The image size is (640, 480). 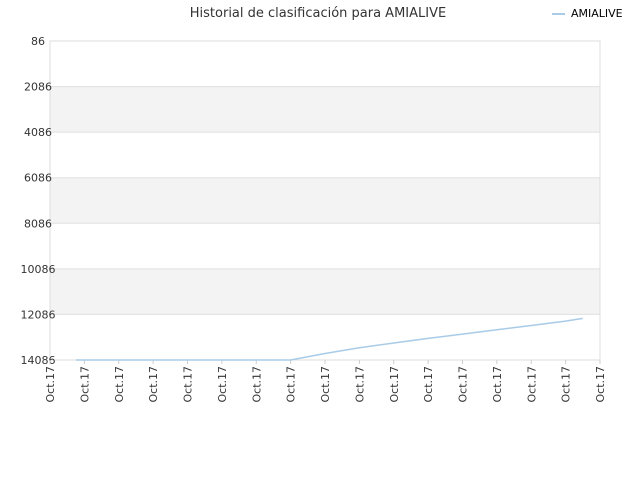 I want to click on chart-title: Historial de clasificación para AMIALIVE, so click(x=318, y=13).